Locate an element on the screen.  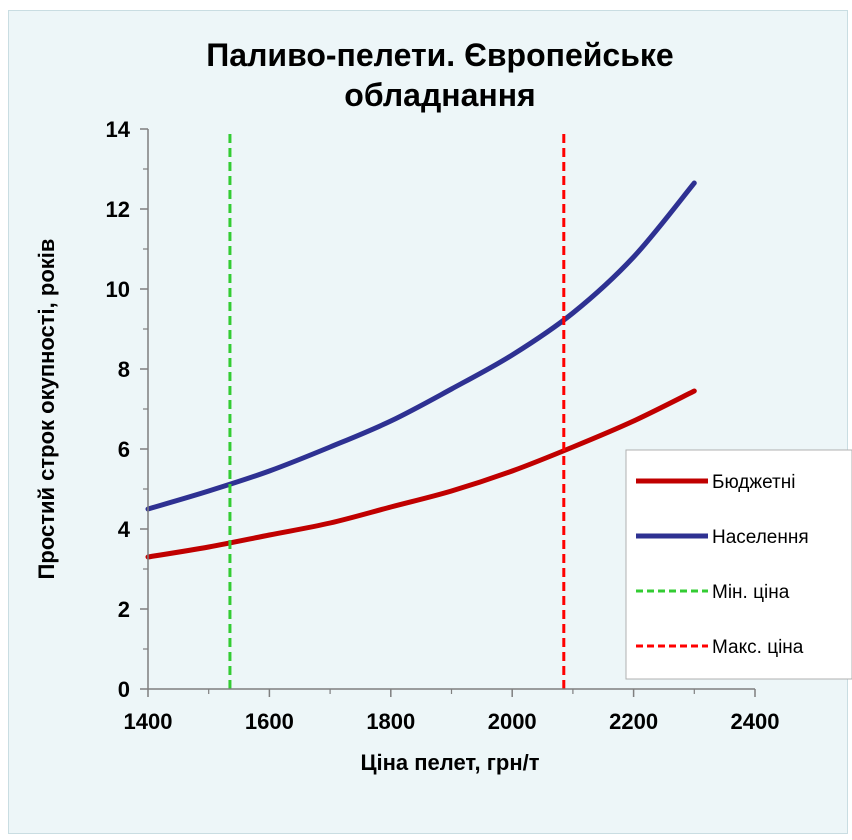
y-tick-label: 0 is located at coordinates (124, 689).